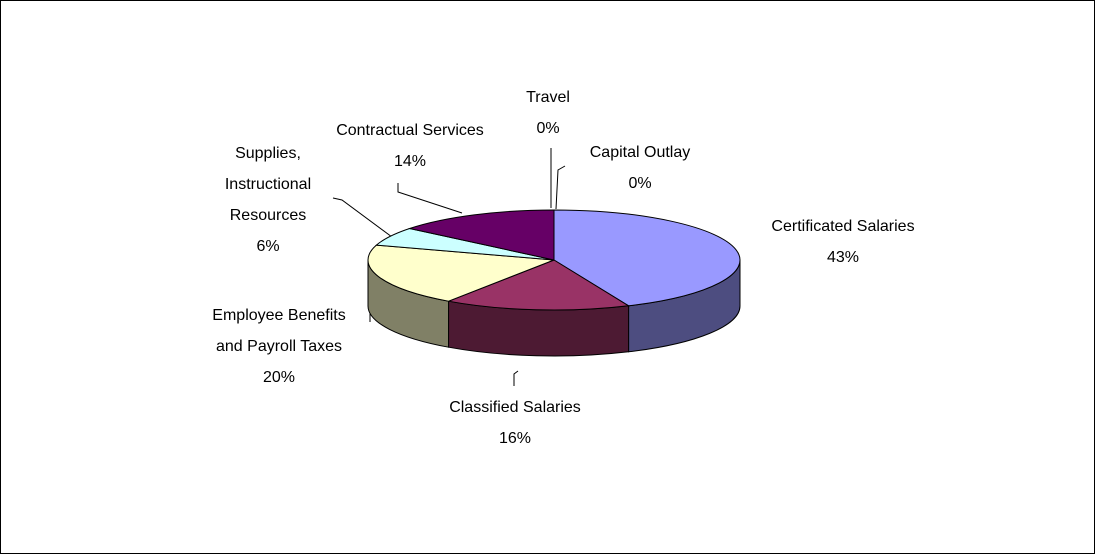 The width and height of the screenshot is (1096, 555). Describe the element at coordinates (843, 226) in the screenshot. I see `slice-label: Certificated Salaries` at that location.